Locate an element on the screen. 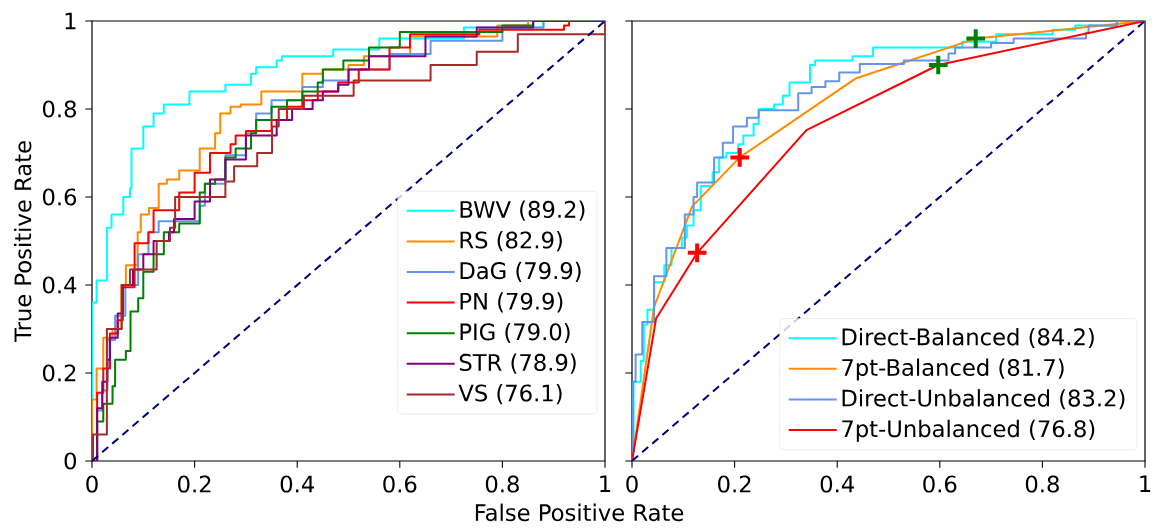 The height and width of the screenshot is (531, 1158). legend-label: DaG (79.9) is located at coordinates (520, 271).